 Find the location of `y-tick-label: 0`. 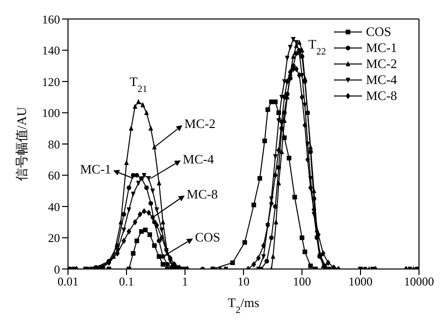

y-tick-label: 0 is located at coordinates (57, 269).